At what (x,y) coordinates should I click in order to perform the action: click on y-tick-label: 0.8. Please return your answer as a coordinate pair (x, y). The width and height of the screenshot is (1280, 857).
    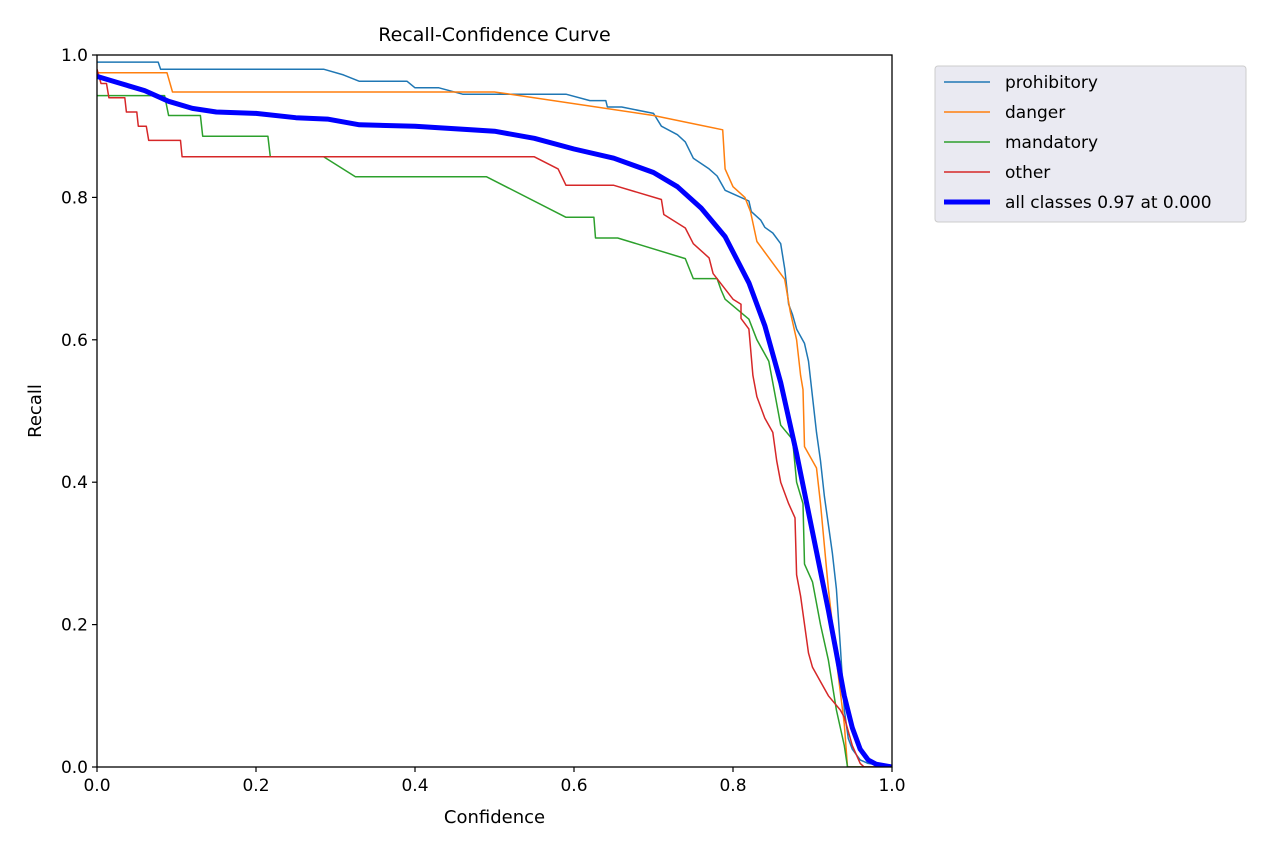
    Looking at the image, I should click on (74, 198).